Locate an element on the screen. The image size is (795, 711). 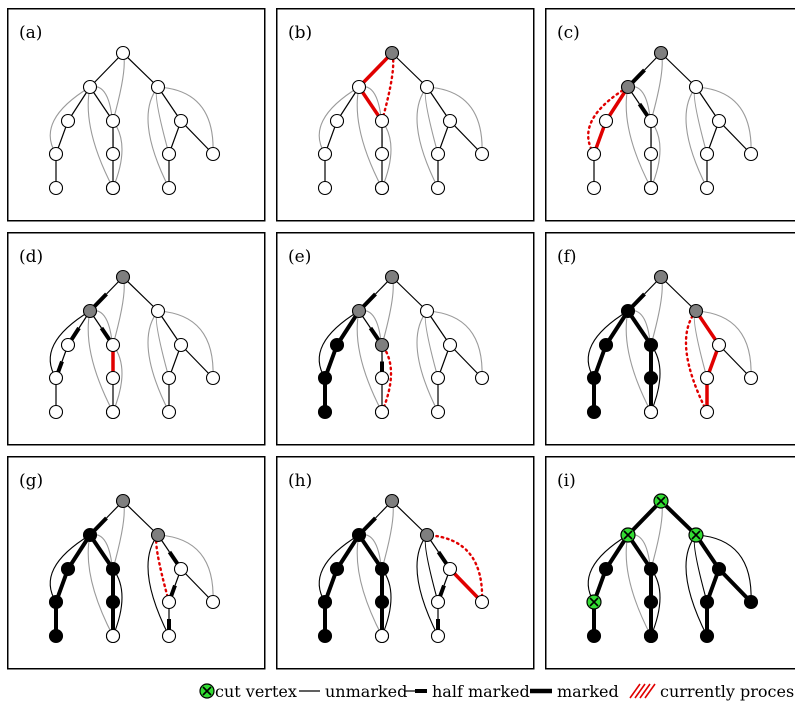
panel-e: (e) is located at coordinates (405, 339).